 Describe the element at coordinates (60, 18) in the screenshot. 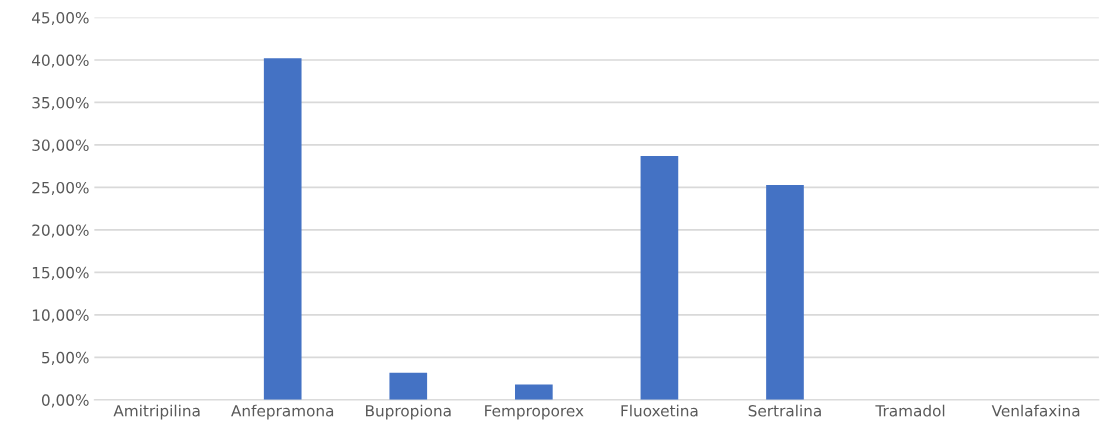

I see `y-tick-label: 45,00%` at that location.